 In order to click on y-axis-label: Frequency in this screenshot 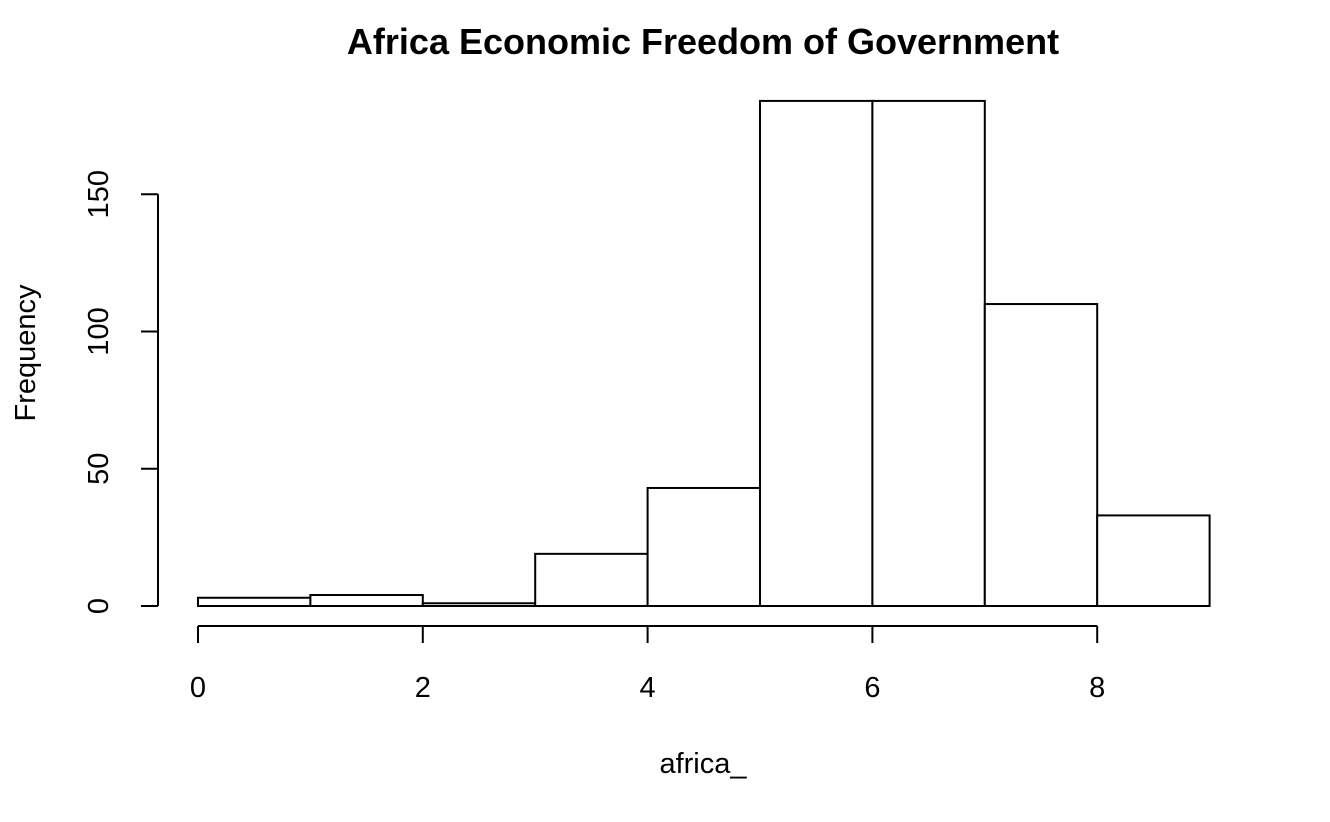, I will do `click(26, 353)`.